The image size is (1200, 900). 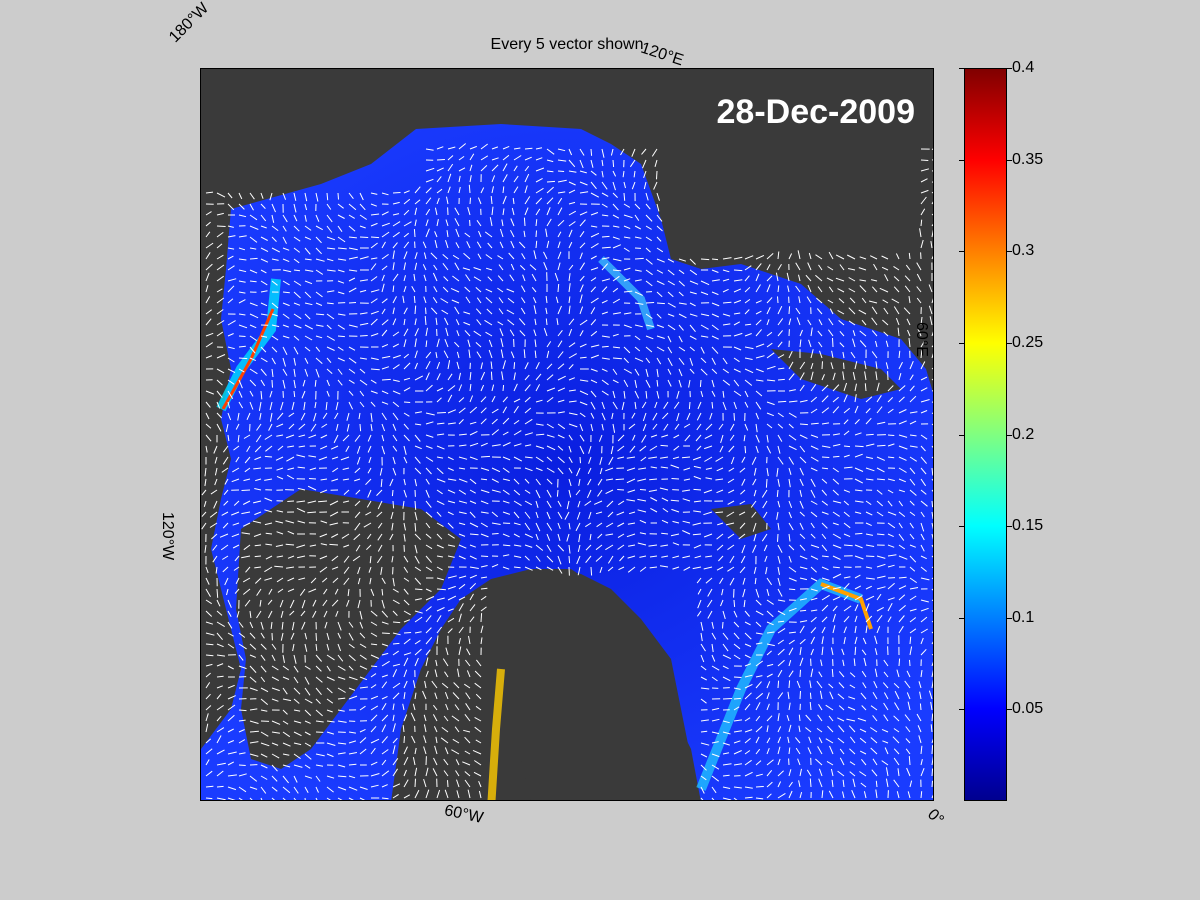 What do you see at coordinates (836, 374) in the screenshot?
I see `novaya-zemlya` at bounding box center [836, 374].